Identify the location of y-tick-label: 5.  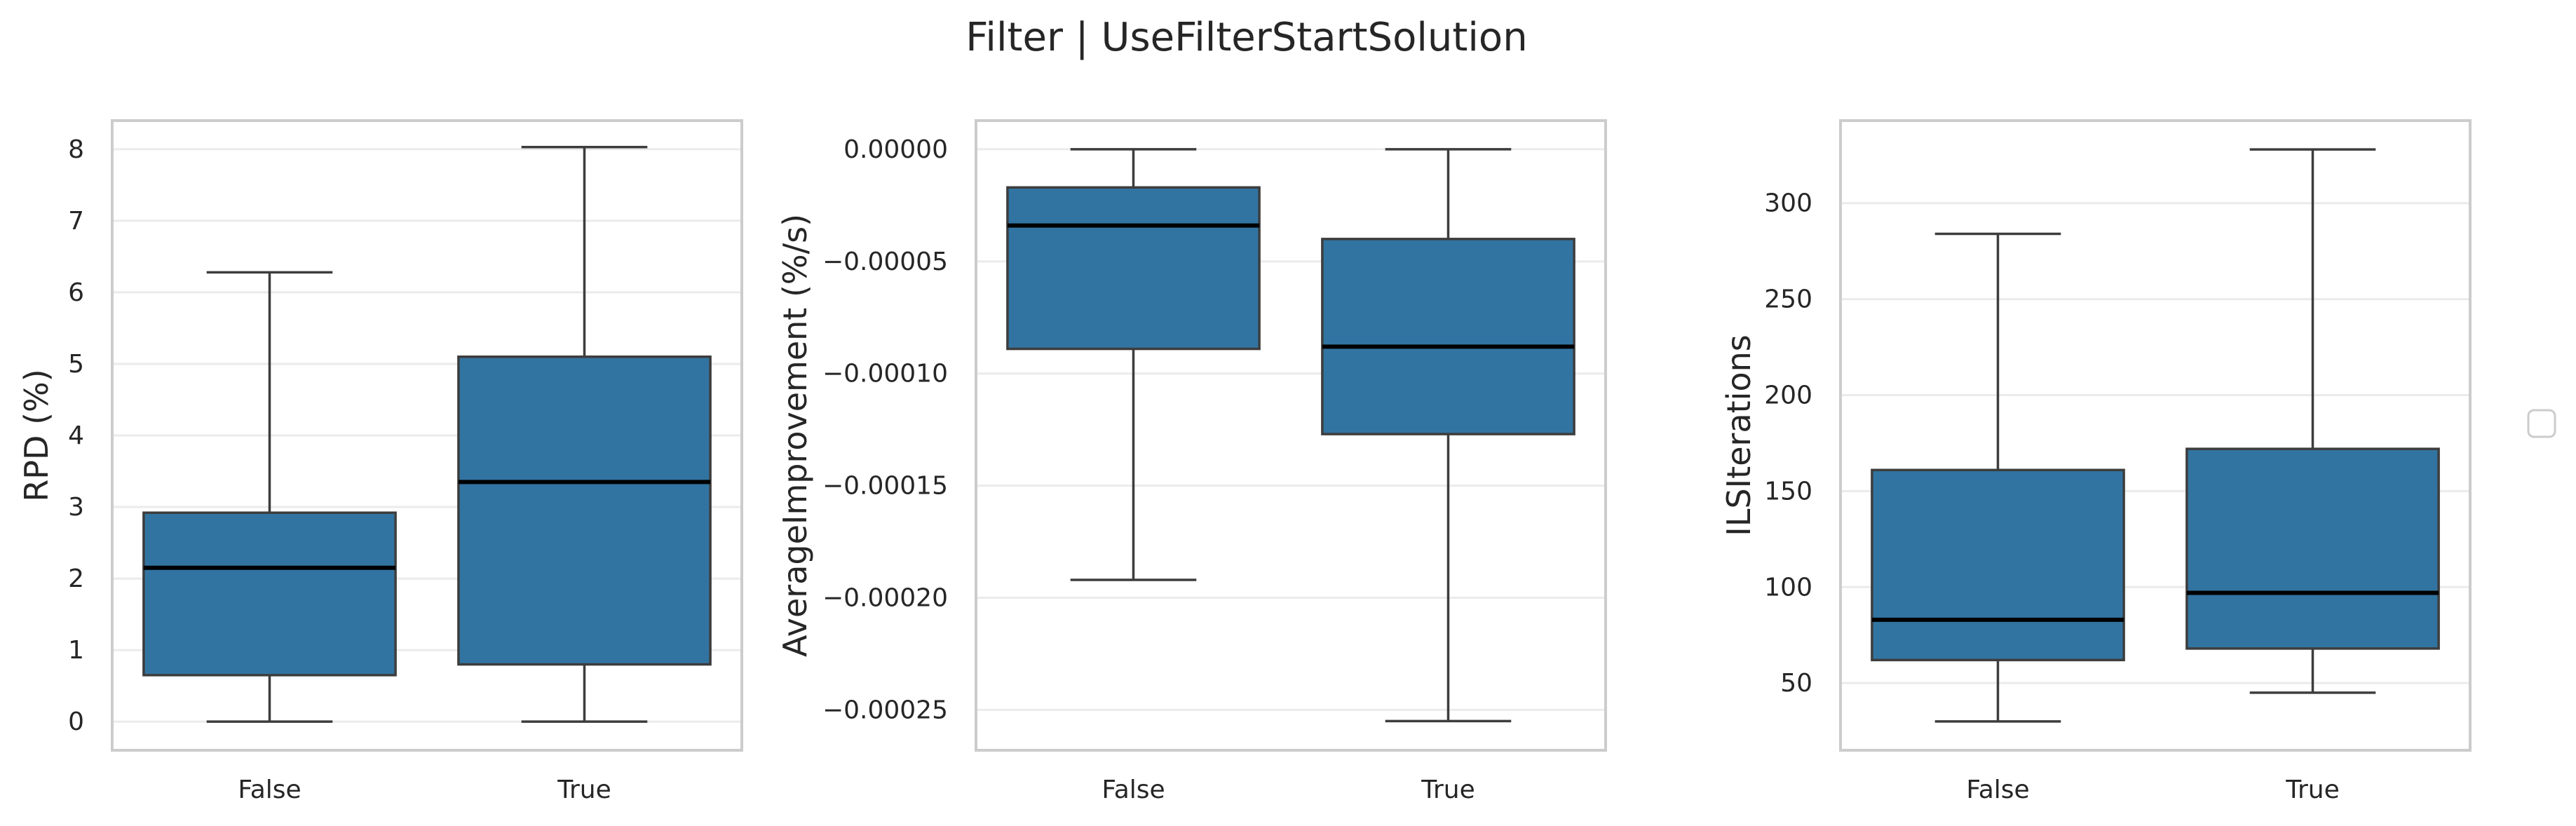
(76, 364).